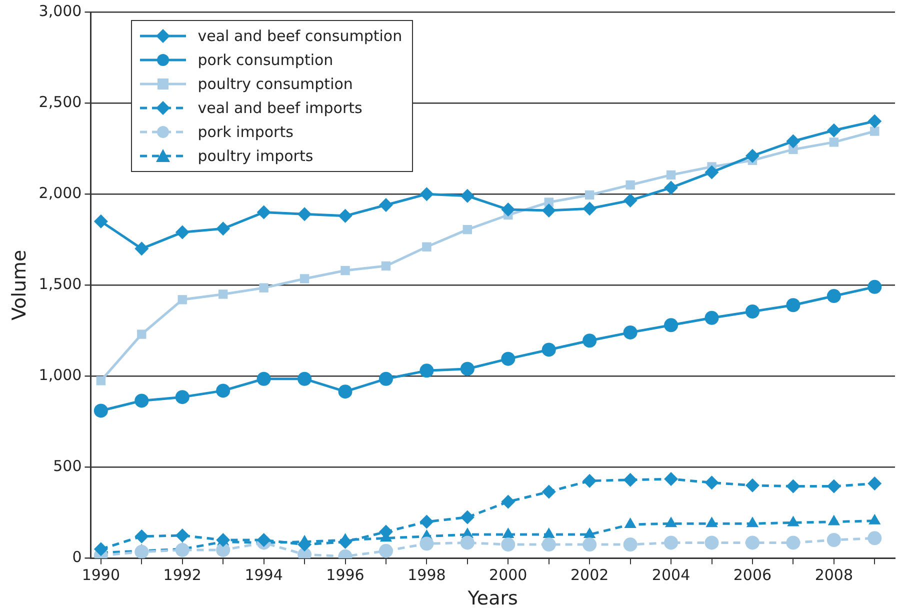 This screenshot has width=915, height=615. I want to click on x-tick-label: 1994, so click(263, 575).